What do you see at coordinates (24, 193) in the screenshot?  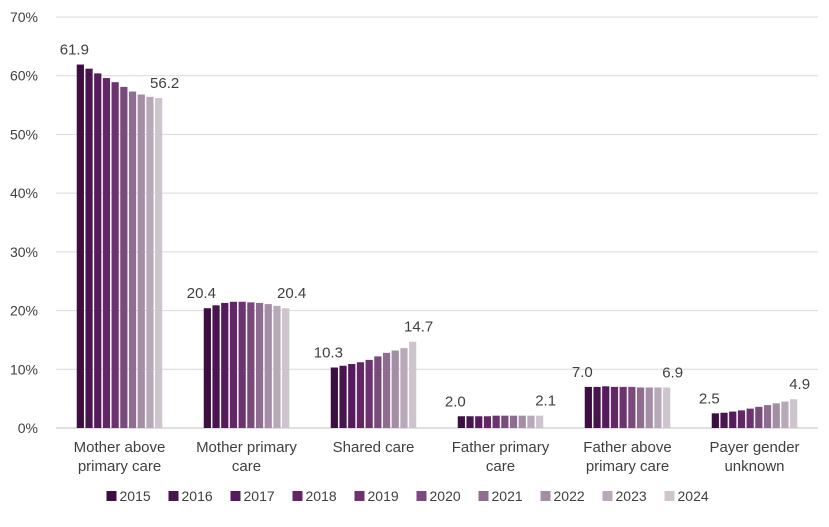 I see `y-tick-label: 40%` at bounding box center [24, 193].